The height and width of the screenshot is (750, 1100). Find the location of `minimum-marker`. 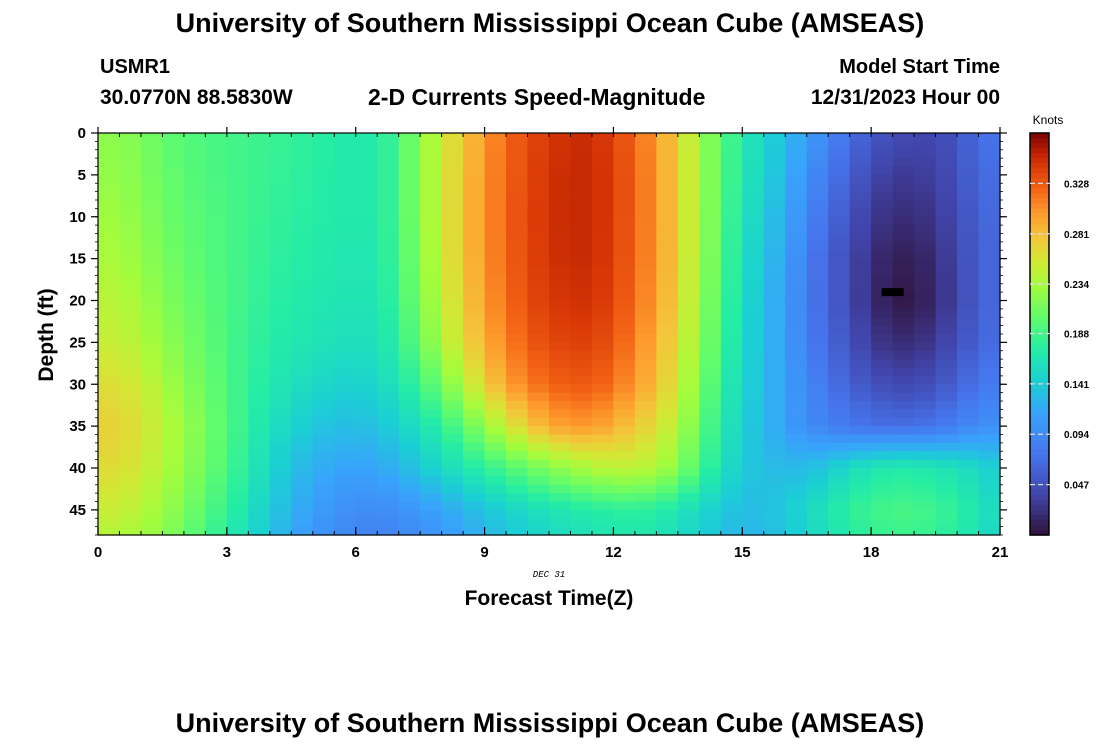

minimum-marker is located at coordinates (892, 292).